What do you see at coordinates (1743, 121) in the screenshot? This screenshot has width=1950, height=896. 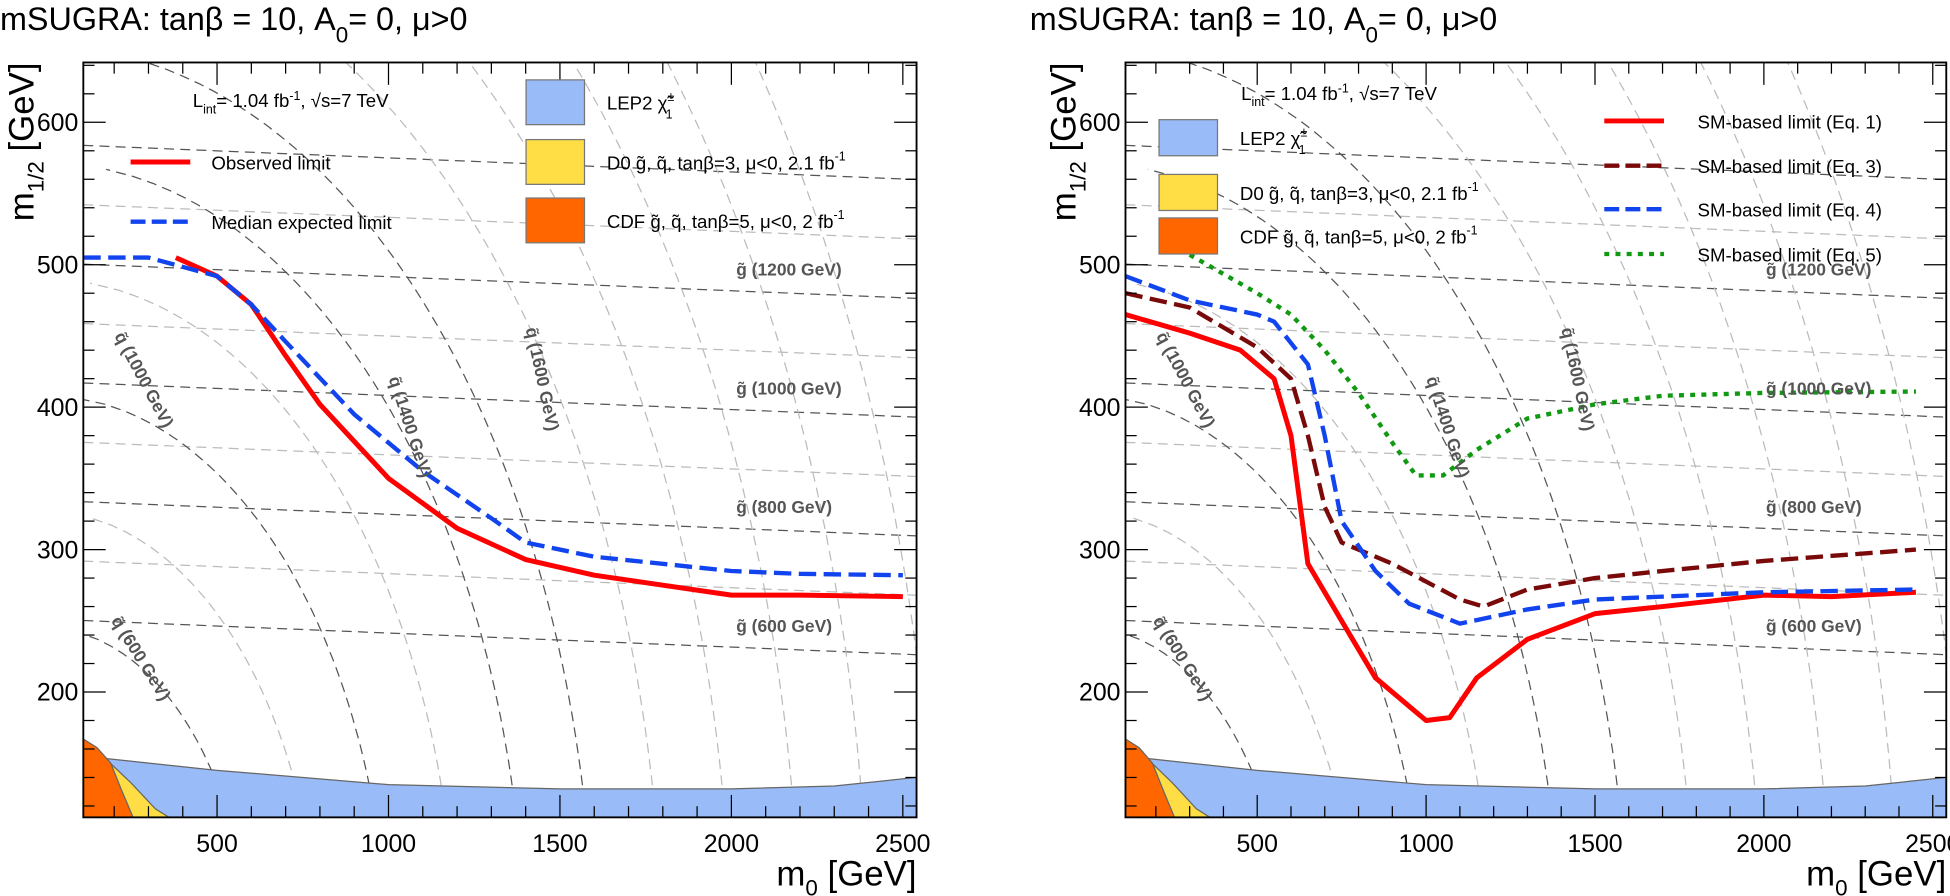 I see `legend-item-series-0: SM-based limit (Eq. 1)` at bounding box center [1743, 121].